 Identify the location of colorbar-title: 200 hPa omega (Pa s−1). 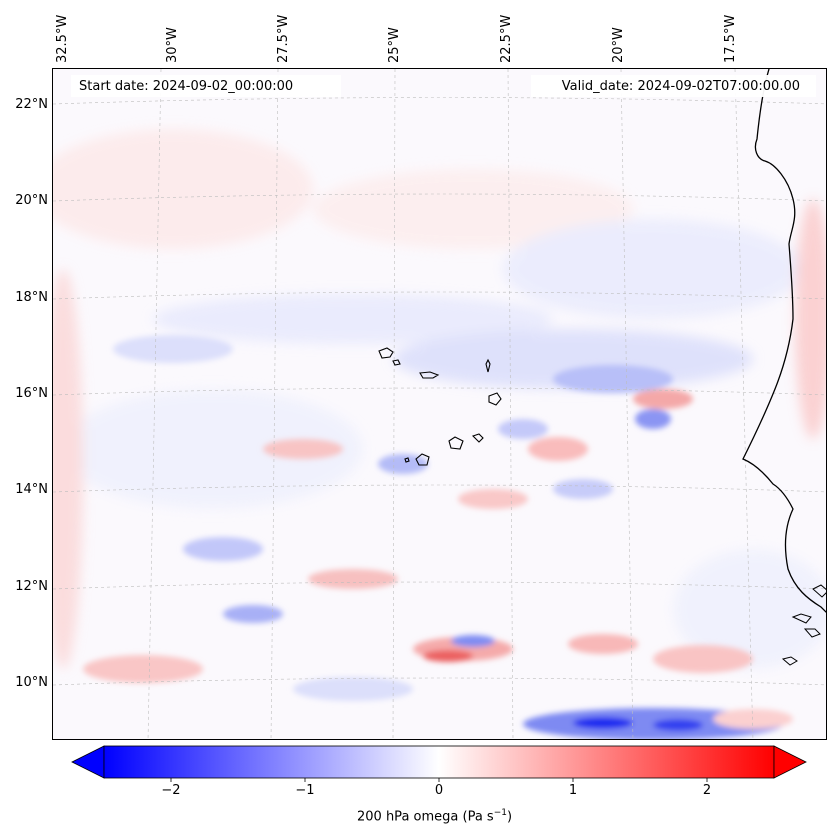
(434, 816).